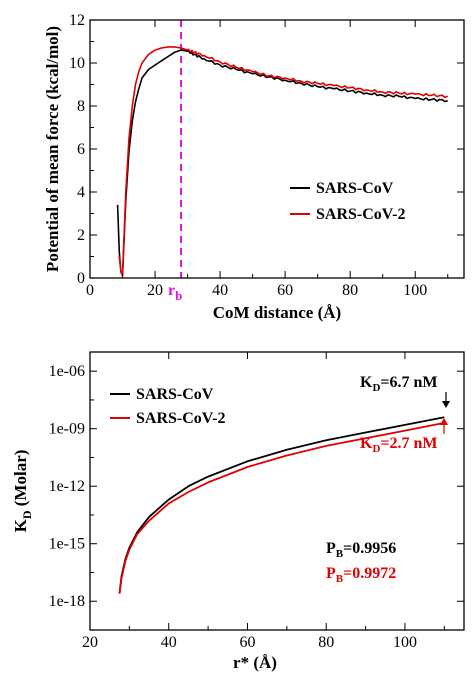  I want to click on pb-sars-cov-2-annotation: PB=0.9972, so click(361, 575).